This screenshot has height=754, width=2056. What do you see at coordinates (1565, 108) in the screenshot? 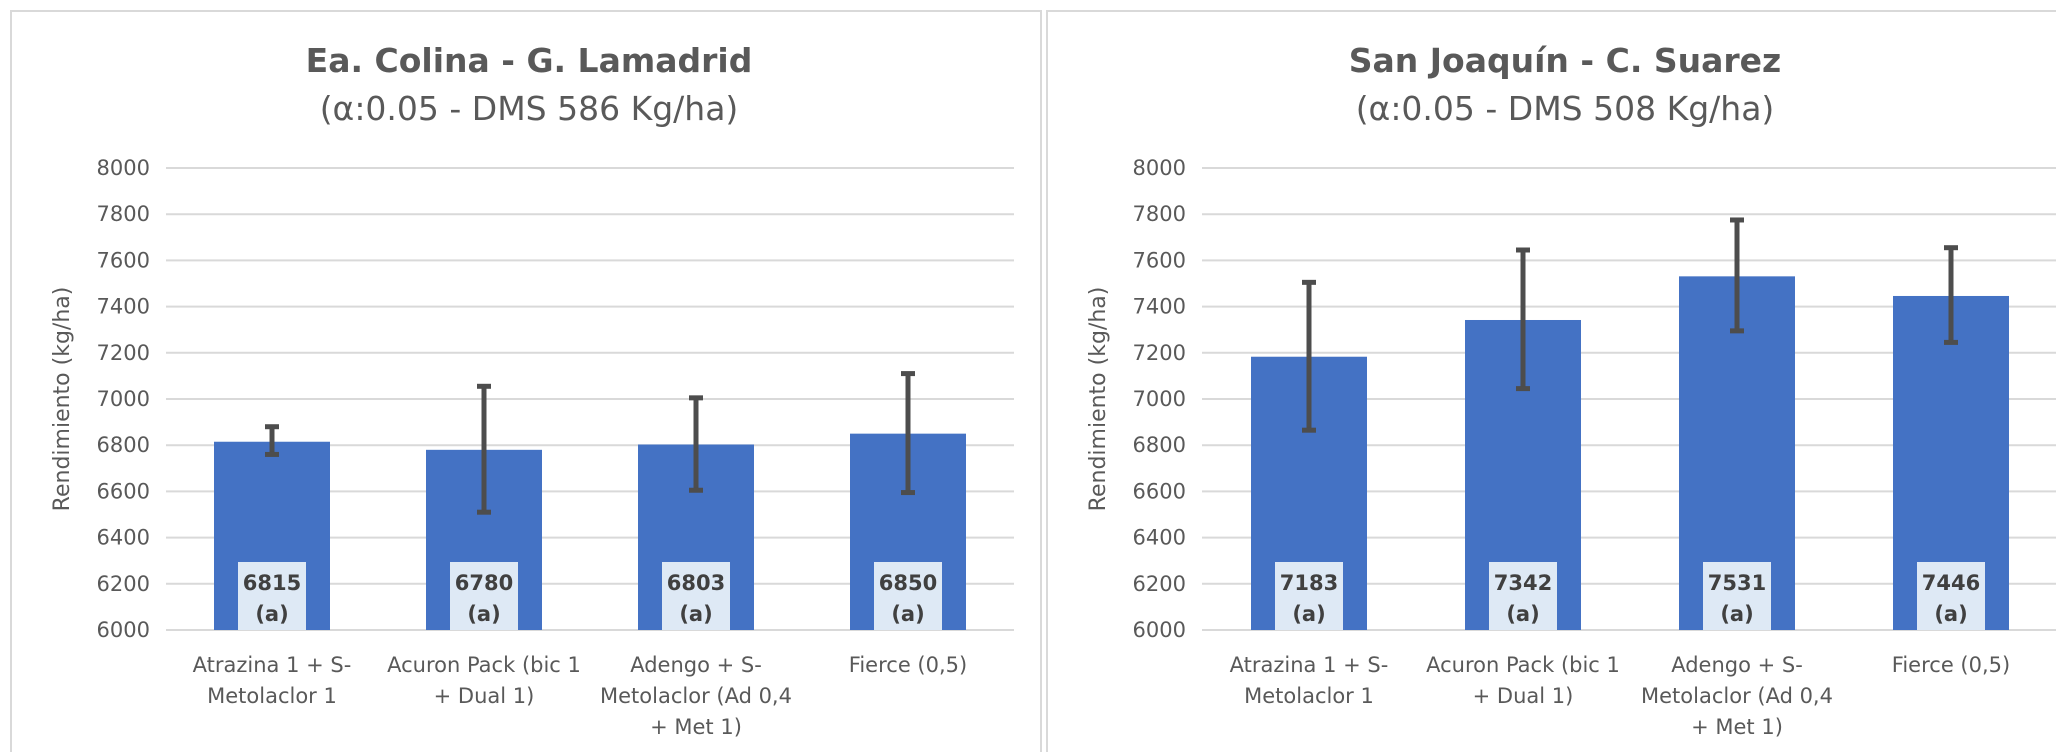
I see `chart-subtitle: (α:0.05 - DMS 508 Kg/ha)` at bounding box center [1565, 108].